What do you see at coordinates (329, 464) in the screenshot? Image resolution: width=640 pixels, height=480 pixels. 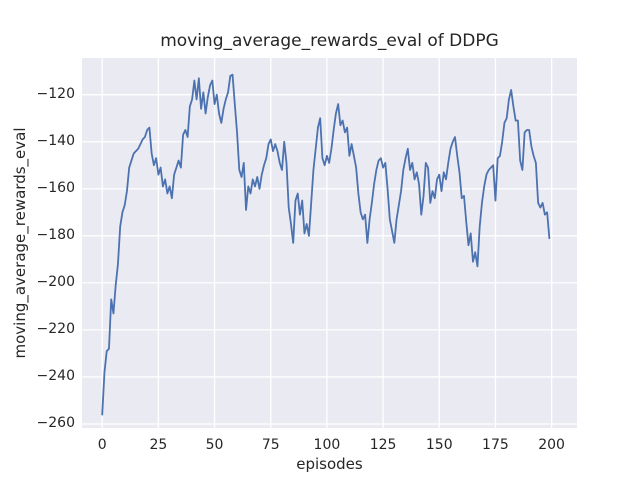 I see `x-axis-label: episodes` at bounding box center [329, 464].